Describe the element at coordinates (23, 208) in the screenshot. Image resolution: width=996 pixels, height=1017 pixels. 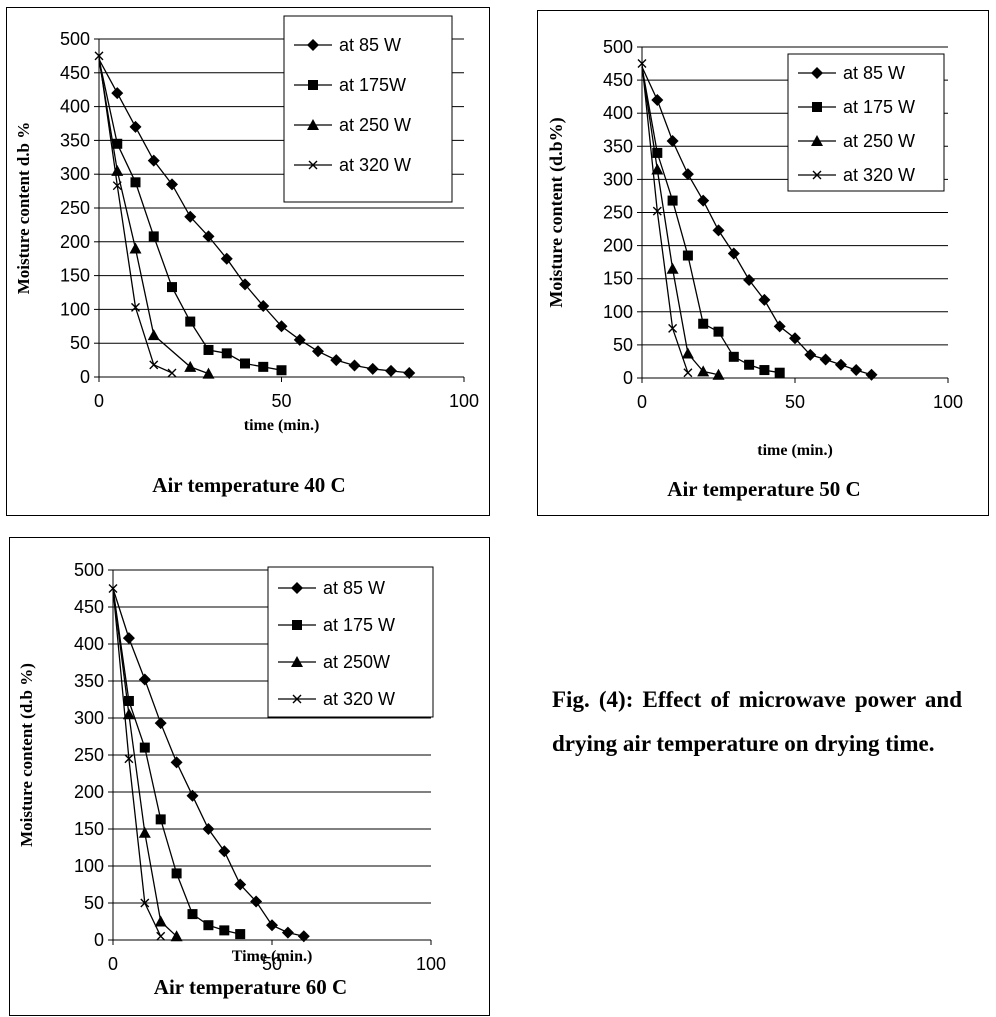
I see `y-axis-title: Moisture content d.b %` at that location.